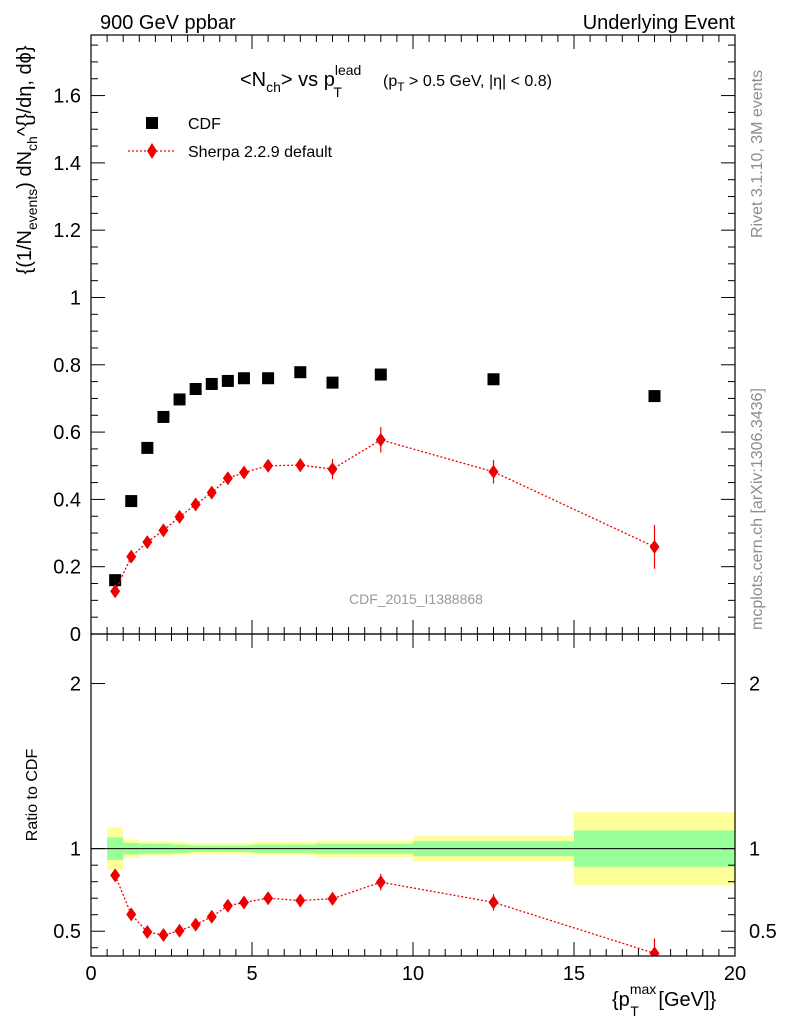 Image resolution: width=786 pixels, height=1024 pixels. What do you see at coordinates (204, 124) in the screenshot?
I see `legend-cdf-label: CDF` at bounding box center [204, 124].